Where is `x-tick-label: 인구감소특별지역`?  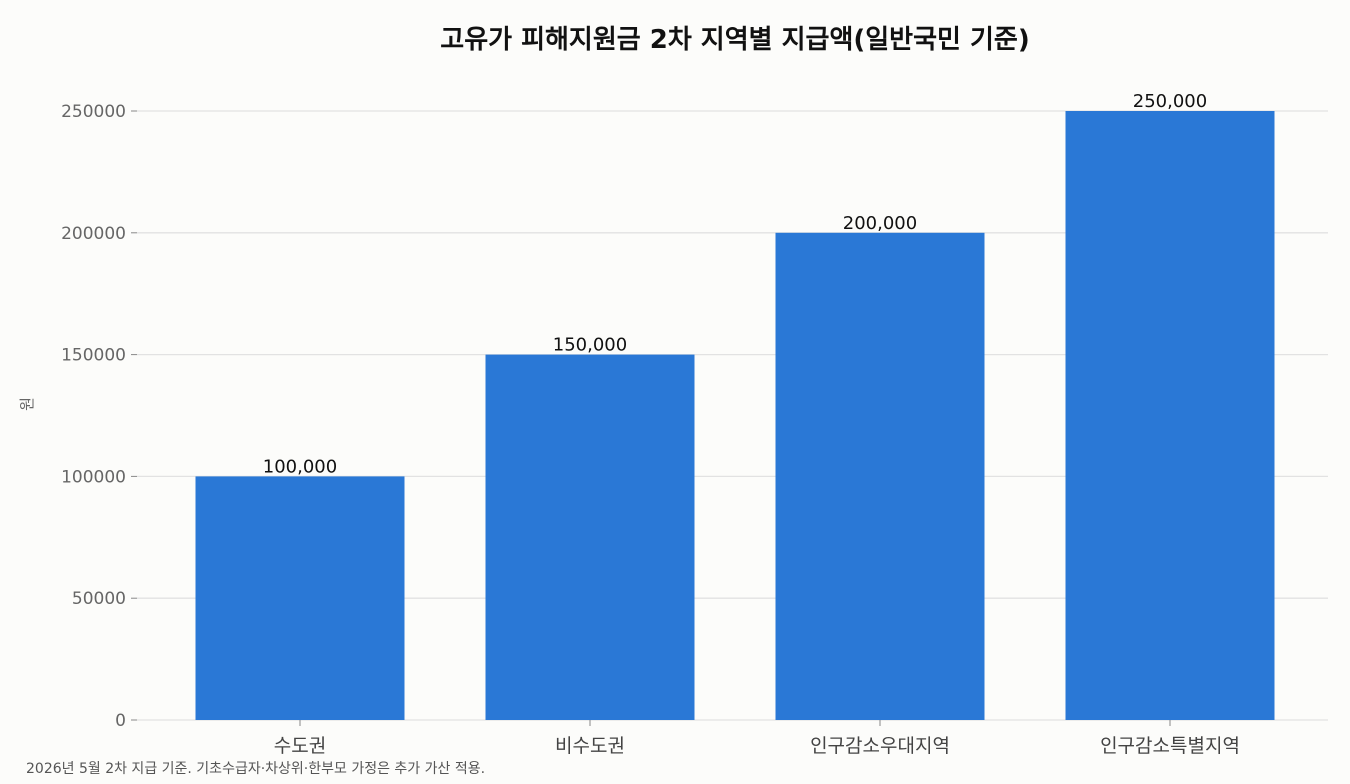
x-tick-label: 인구감소특별지역 is located at coordinates (1170, 746).